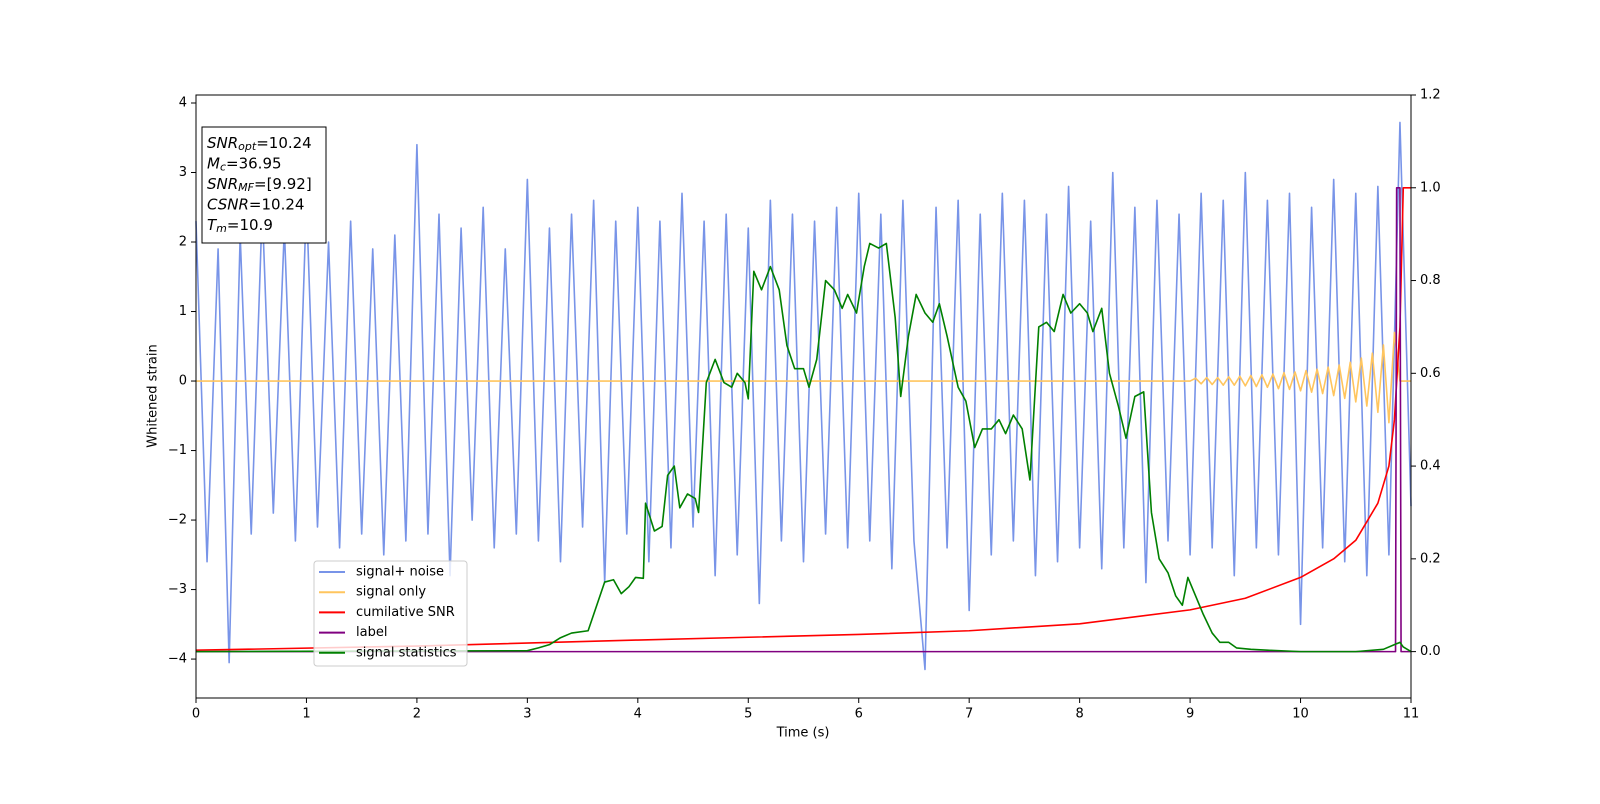 This screenshot has width=1600, height=804. Describe the element at coordinates (212, 225) in the screenshot. I see `annotation-name: T` at that location.